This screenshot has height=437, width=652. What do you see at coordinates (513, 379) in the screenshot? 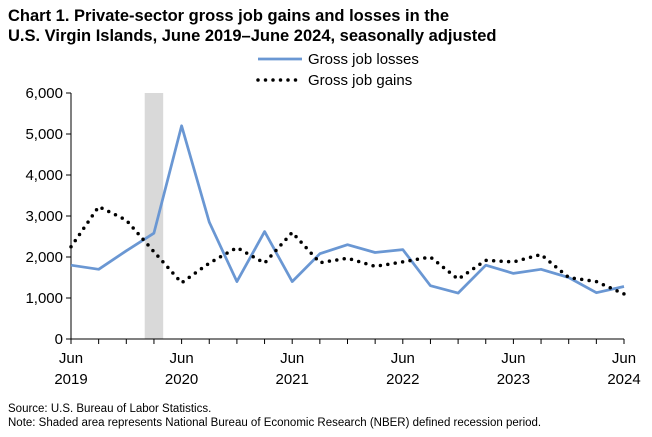
I see `x-tick-label-year: 2023` at bounding box center [513, 379].